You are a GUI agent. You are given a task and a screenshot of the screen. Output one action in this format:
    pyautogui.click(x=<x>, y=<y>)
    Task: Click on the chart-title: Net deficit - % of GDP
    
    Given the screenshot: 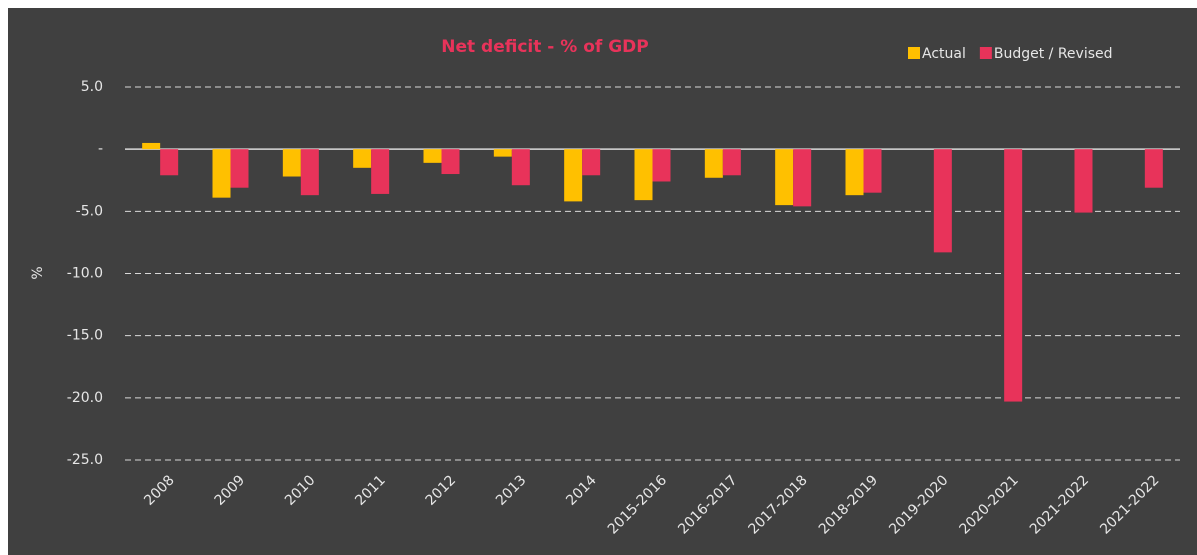 What is the action you would take?
    pyautogui.click(x=545, y=47)
    